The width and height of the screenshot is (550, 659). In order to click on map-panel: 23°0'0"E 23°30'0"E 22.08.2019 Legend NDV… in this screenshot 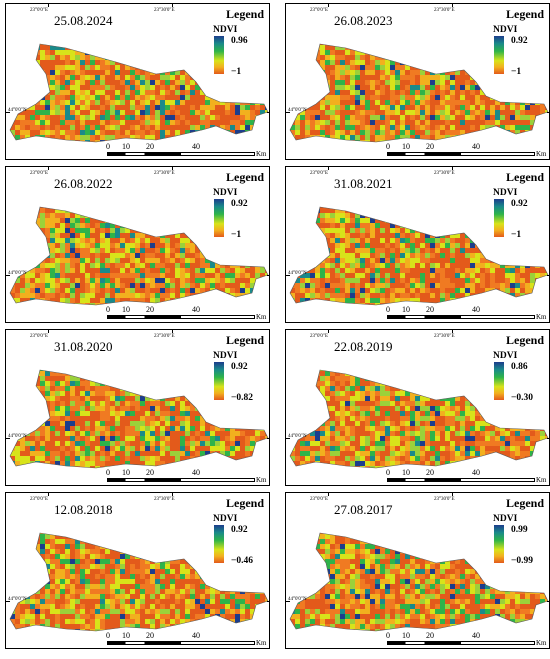, I will do `click(417, 407)`.